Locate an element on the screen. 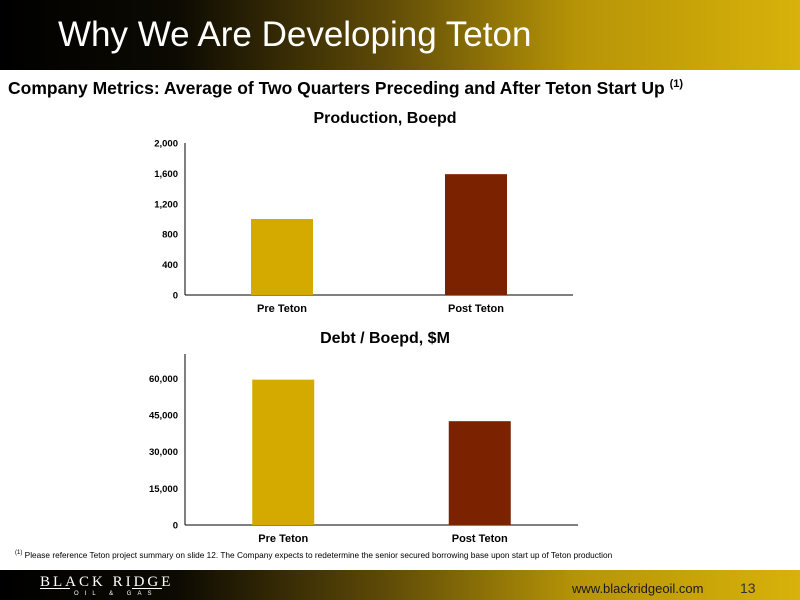 The height and width of the screenshot is (600, 800). production-x-tick-label: Pre Teton is located at coordinates (282, 309).